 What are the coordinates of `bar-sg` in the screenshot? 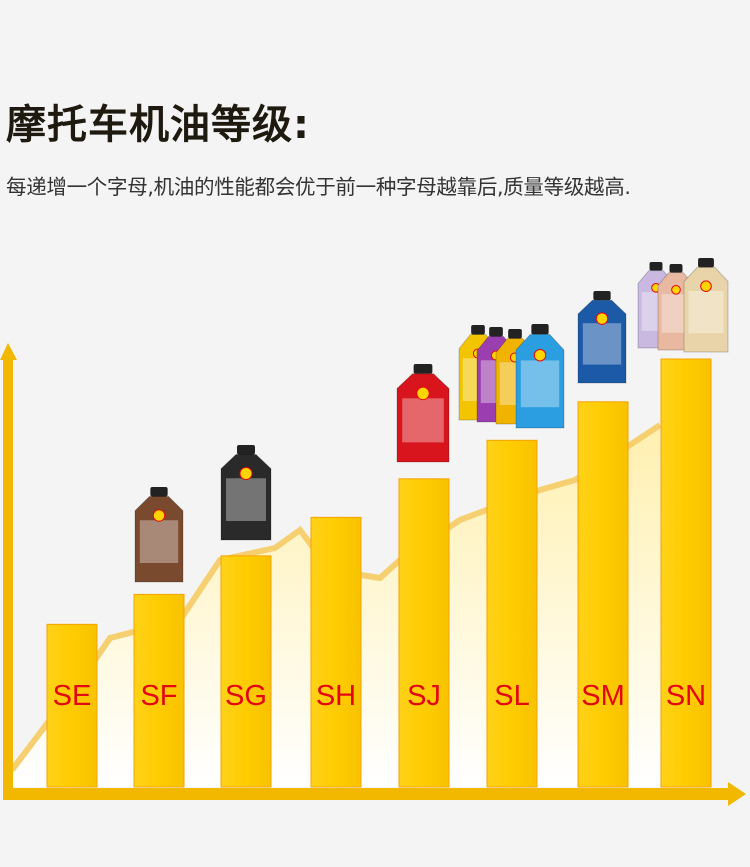 It's located at (246, 671).